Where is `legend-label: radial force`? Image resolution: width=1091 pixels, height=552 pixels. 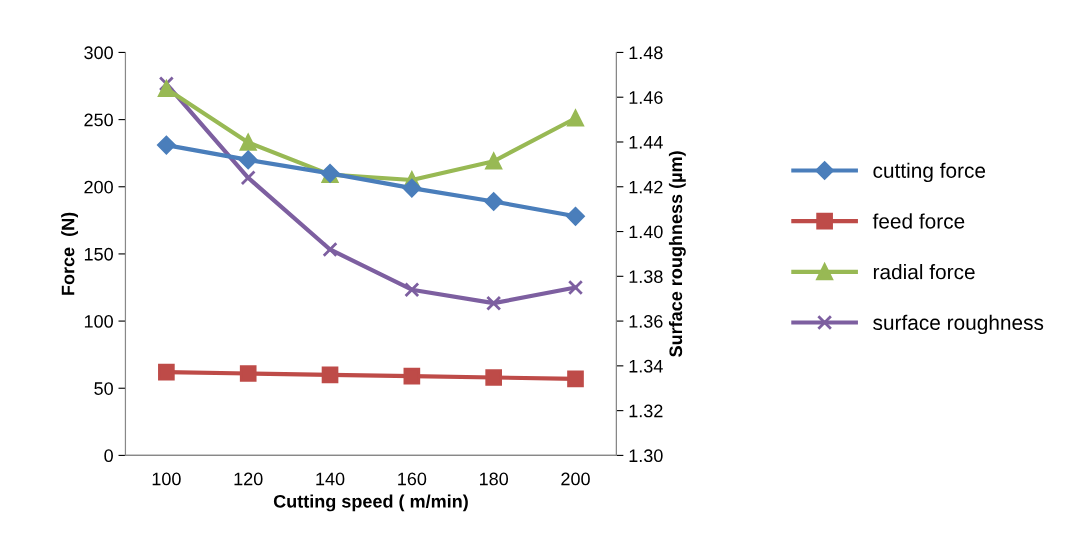
legend-label: radial force is located at coordinates (924, 272).